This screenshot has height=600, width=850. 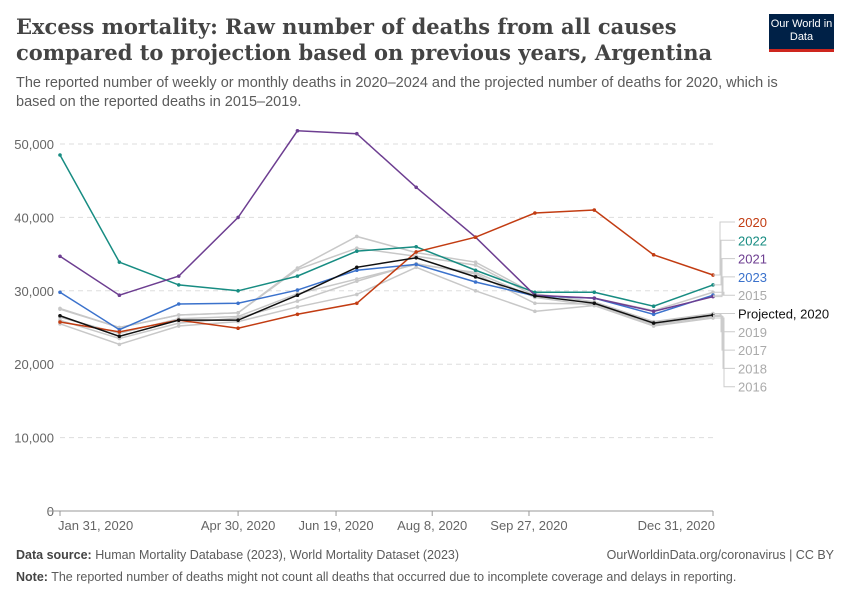 What do you see at coordinates (34, 364) in the screenshot?
I see `y-tick-label: 20,000` at bounding box center [34, 364].